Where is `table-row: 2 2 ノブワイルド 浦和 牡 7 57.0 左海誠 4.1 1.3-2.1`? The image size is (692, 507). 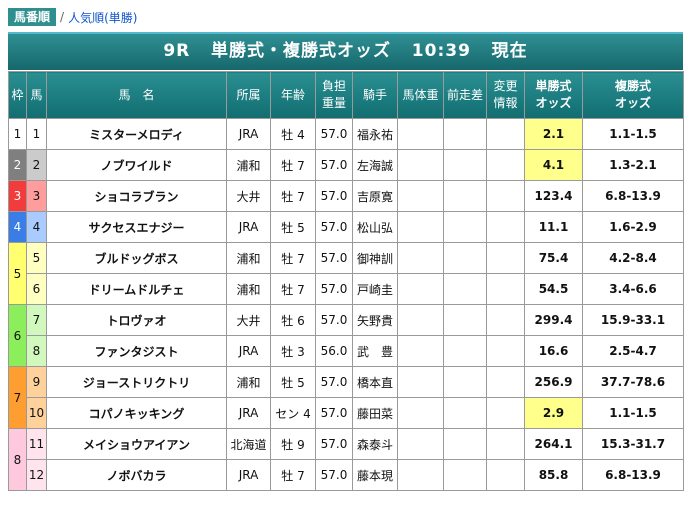
table-row: 2 2 ノブワイルド 浦和 牡 7 57.0 左海誠 4.1 1.3-2.1 is located at coordinates (346, 165).